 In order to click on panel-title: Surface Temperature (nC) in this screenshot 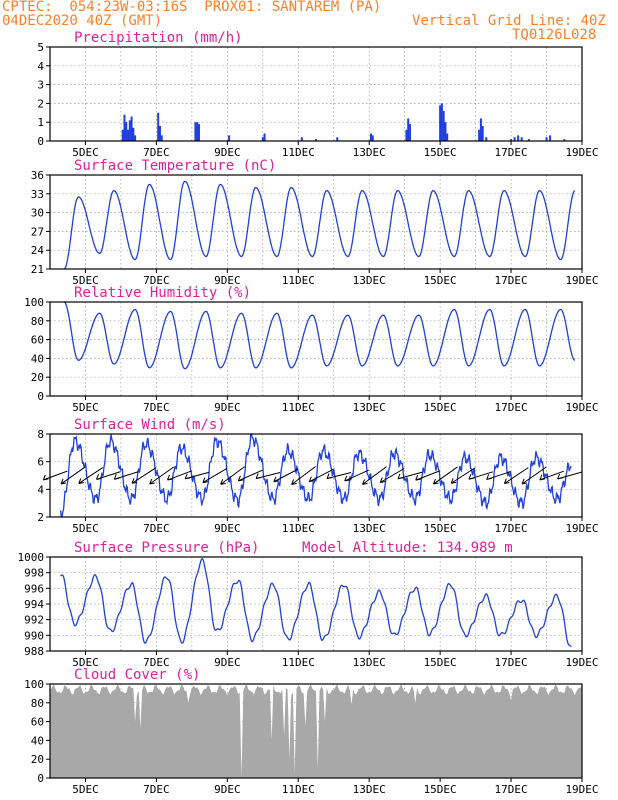, I will do `click(175, 166)`.